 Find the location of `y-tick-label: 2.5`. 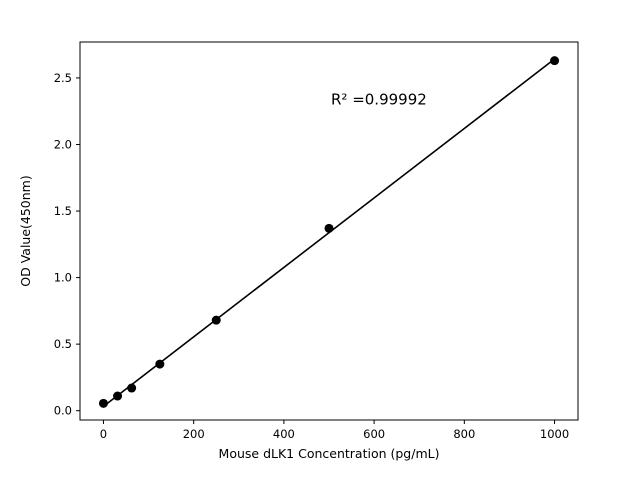

y-tick-label: 2.5 is located at coordinates (63, 78).